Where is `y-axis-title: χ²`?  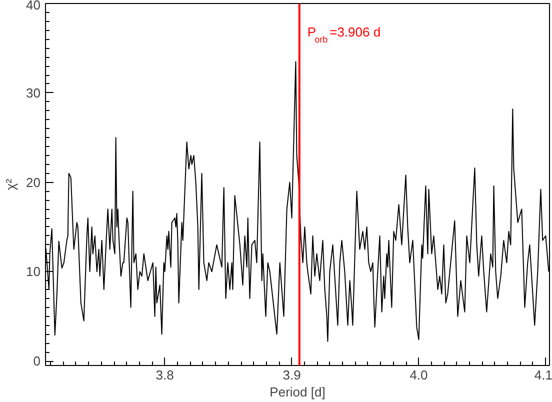
y-axis-title: χ² is located at coordinates (10, 184).